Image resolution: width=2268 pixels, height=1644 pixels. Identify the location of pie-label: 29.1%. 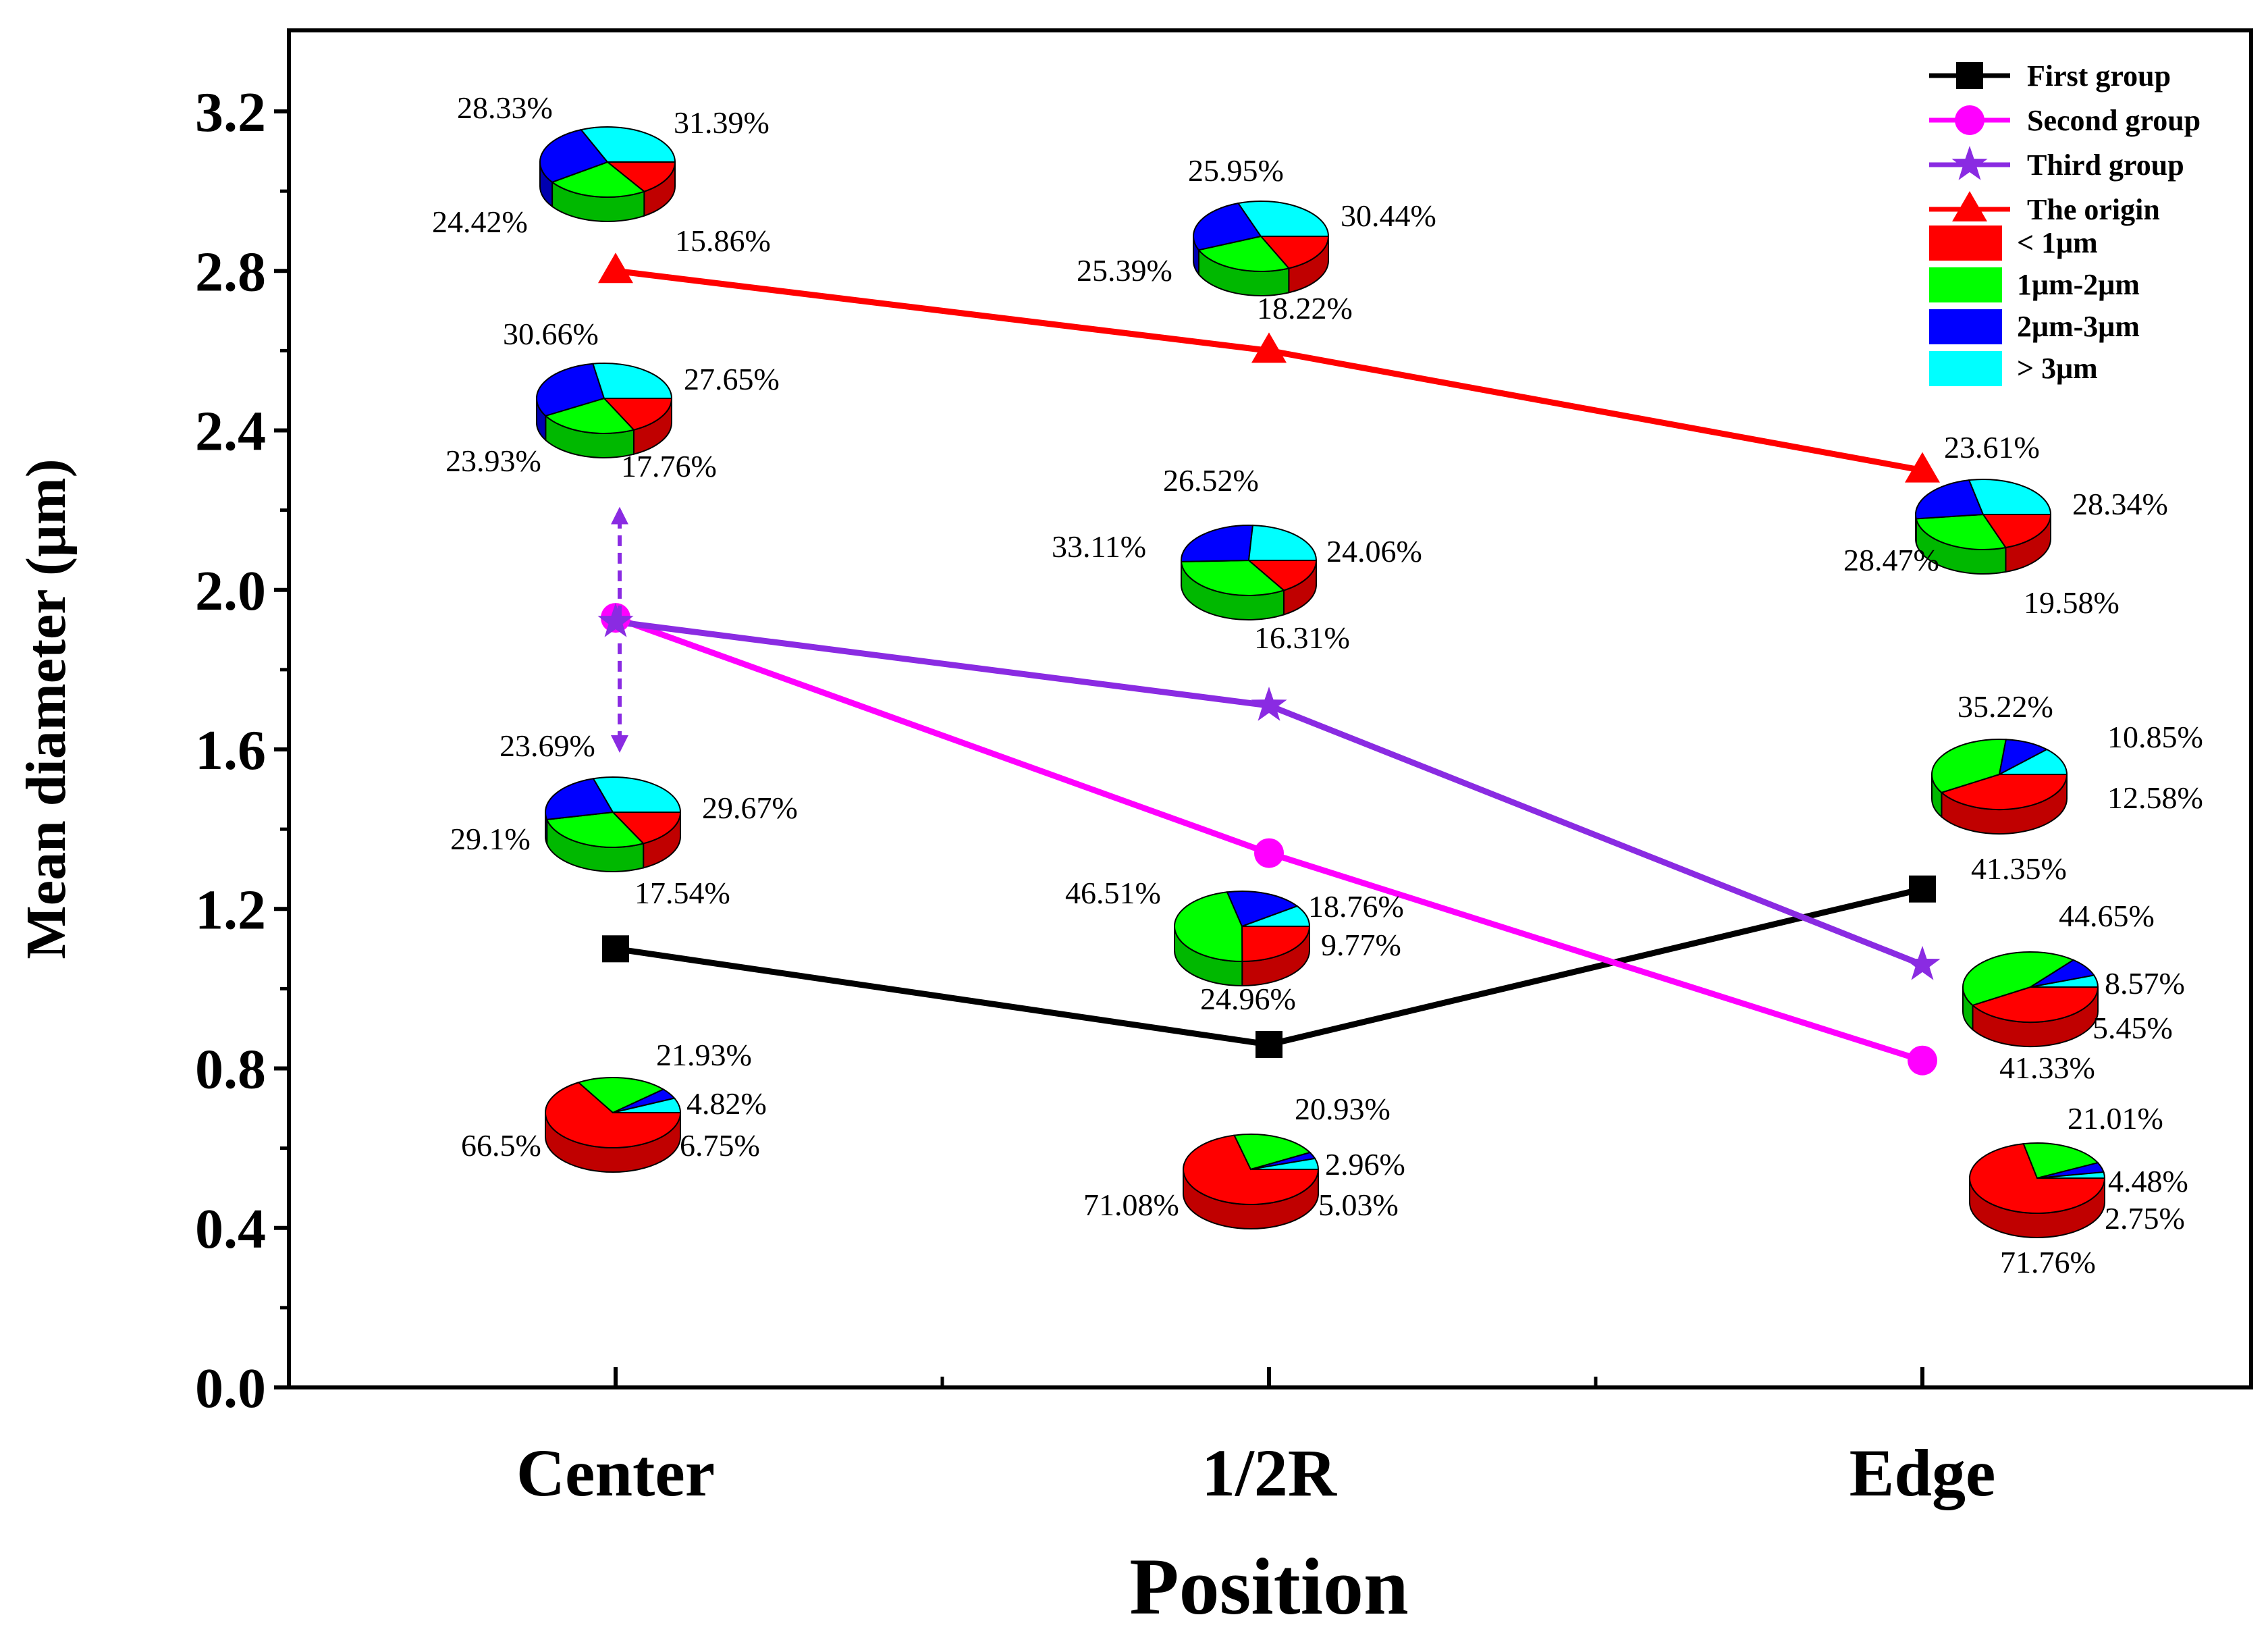
(490, 839).